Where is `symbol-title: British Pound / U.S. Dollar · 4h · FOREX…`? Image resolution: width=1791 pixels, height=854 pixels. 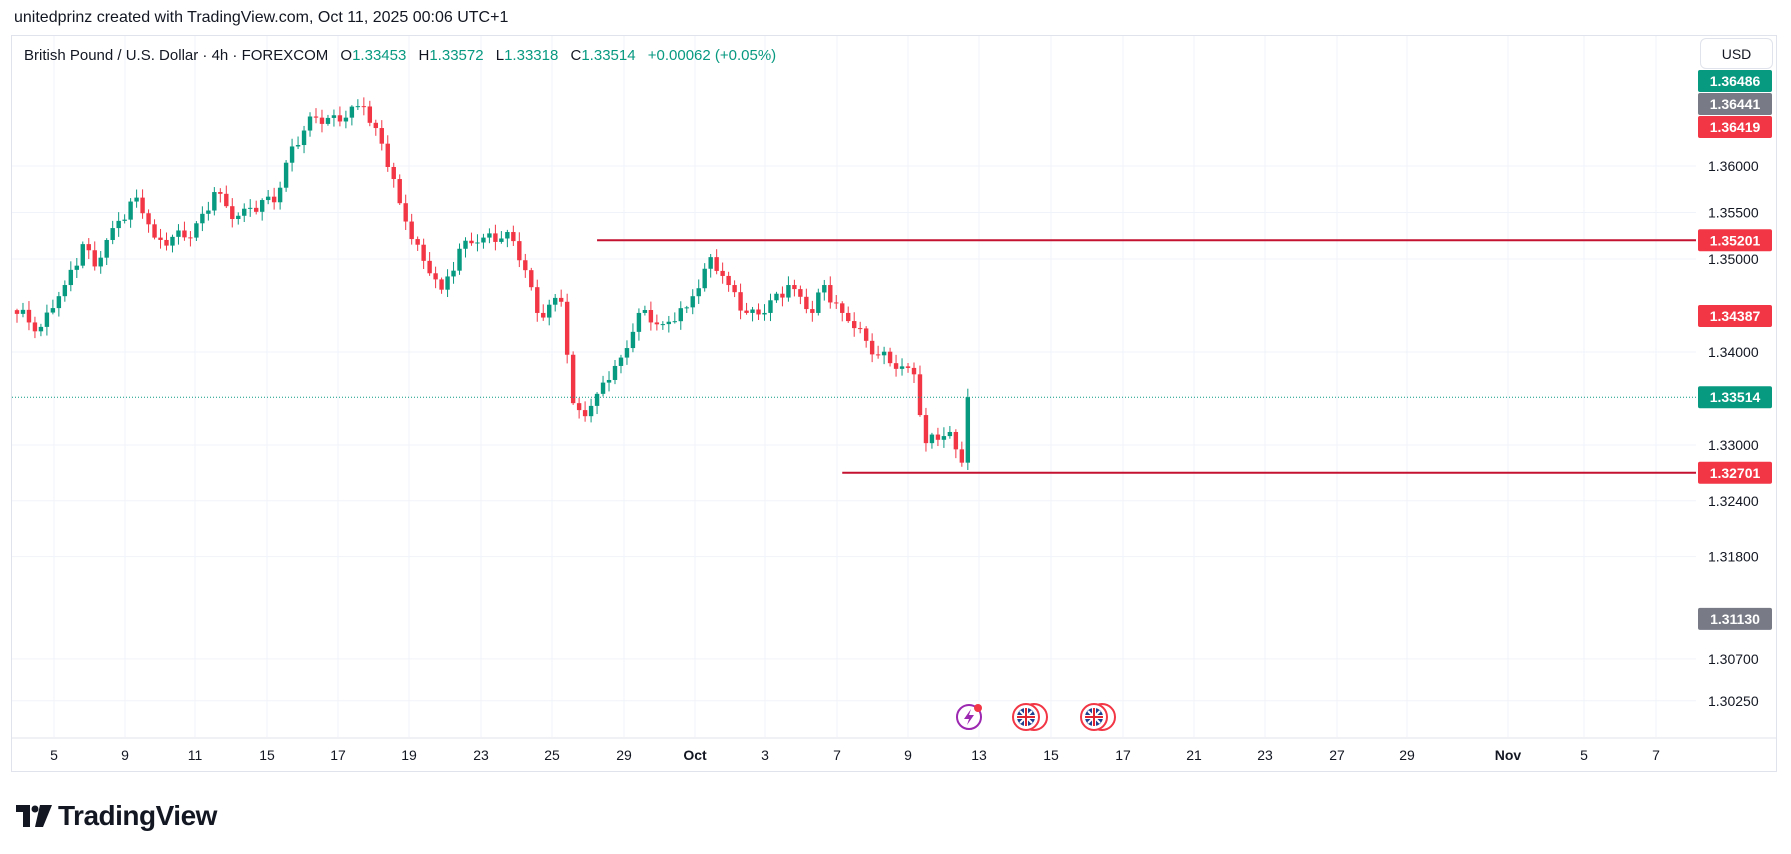 symbol-title: British Pound / U.S. Dollar · 4h · FOREX… is located at coordinates (176, 55).